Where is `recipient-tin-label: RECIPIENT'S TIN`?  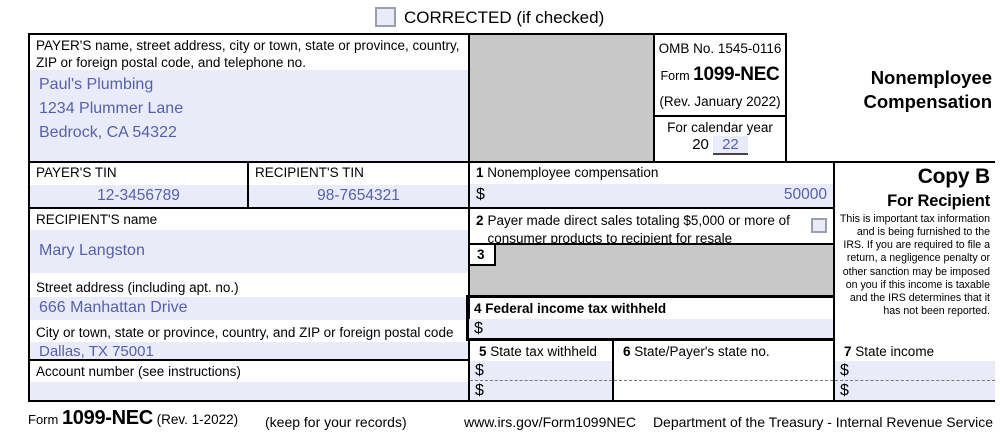
recipient-tin-label: RECIPIENT'S TIN is located at coordinates (309, 172).